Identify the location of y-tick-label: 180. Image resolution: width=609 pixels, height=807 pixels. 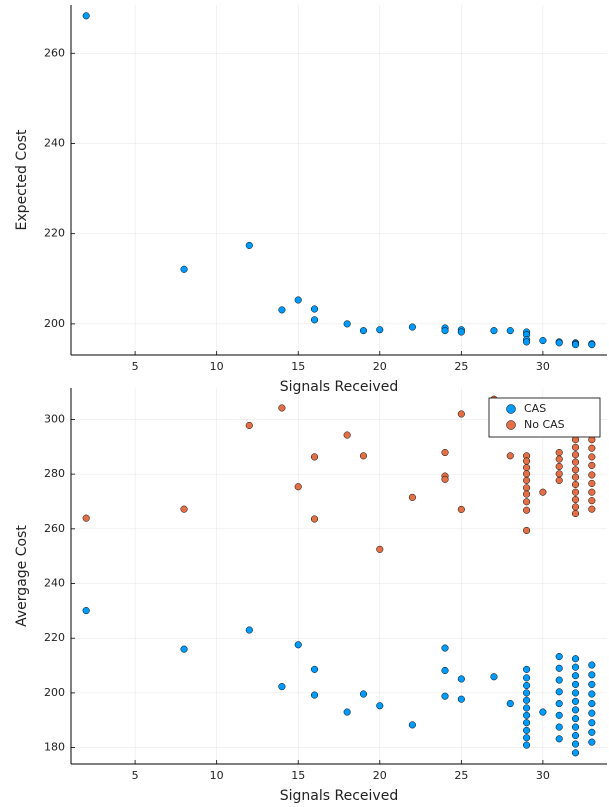
(54, 747).